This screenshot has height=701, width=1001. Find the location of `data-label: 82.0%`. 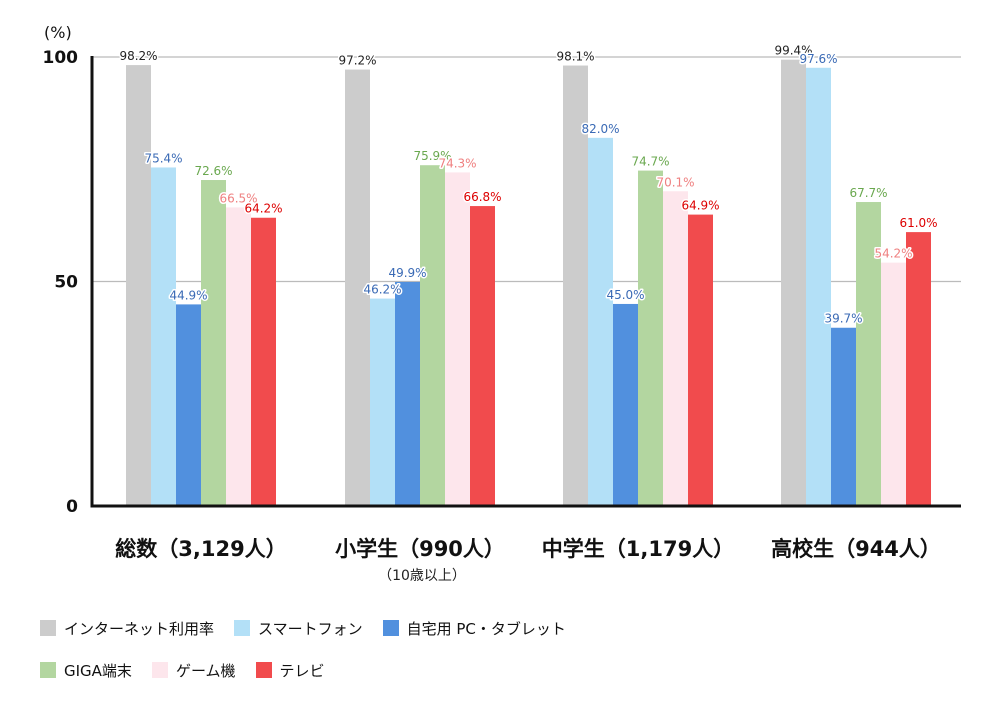

data-label: 82.0% is located at coordinates (600, 129).